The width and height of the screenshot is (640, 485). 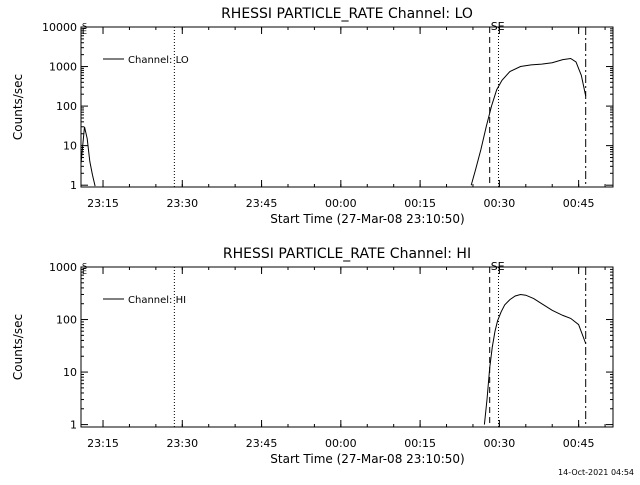 What do you see at coordinates (347, 14) in the screenshot?
I see `chart-title: RHESSI PARTICLE_RATE Channel: LO` at bounding box center [347, 14].